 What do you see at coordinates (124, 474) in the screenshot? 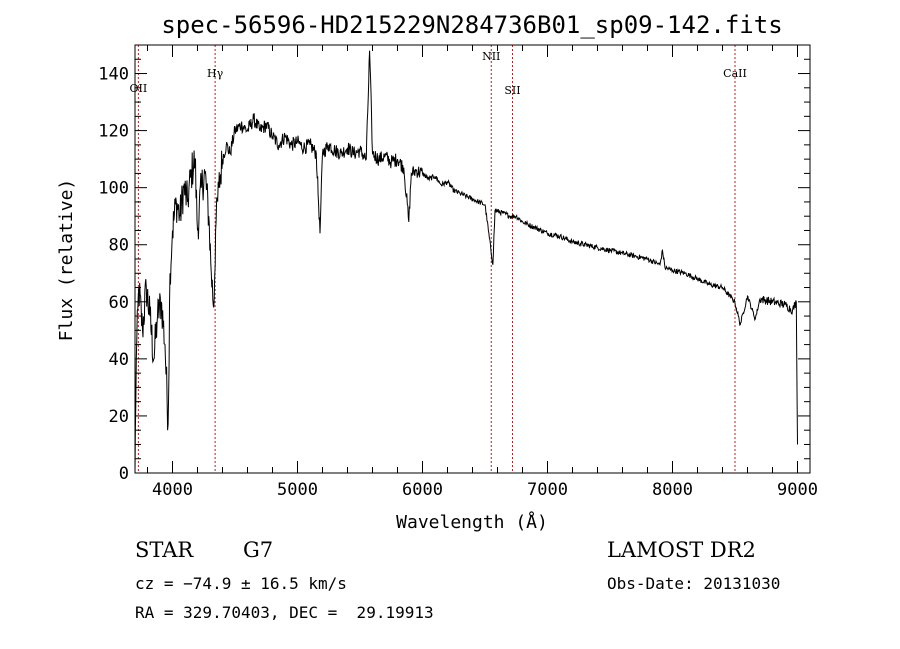
I see `y-tick-label: 0` at bounding box center [124, 474].